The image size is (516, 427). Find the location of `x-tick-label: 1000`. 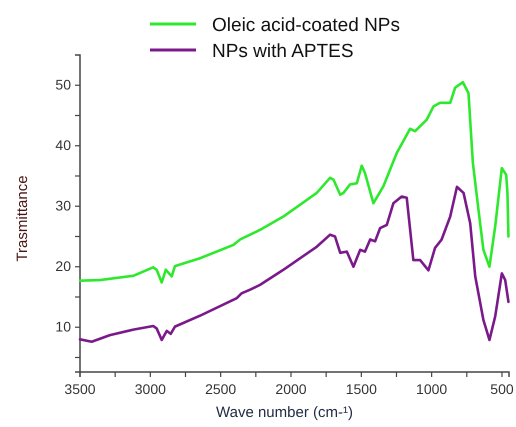

x-tick-label: 1000 is located at coordinates (432, 388).